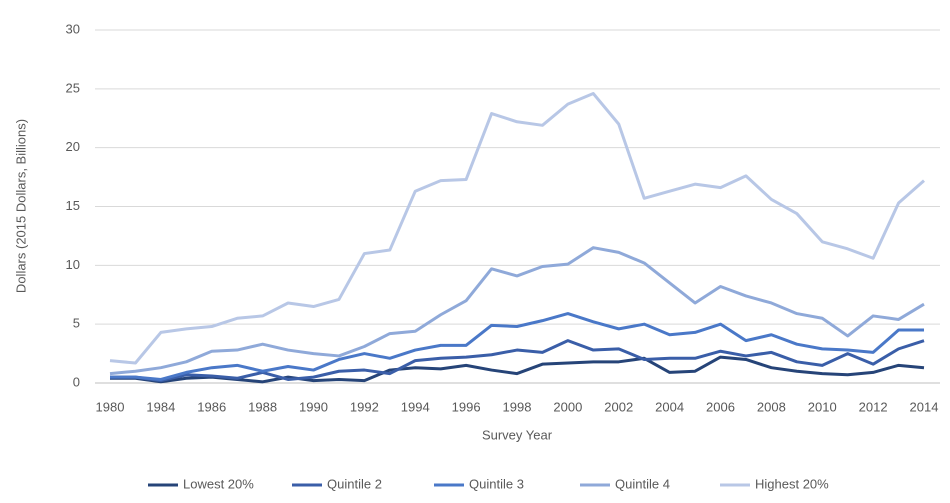 The image size is (950, 503). Describe the element at coordinates (76, 381) in the screenshot. I see `y-tick-label: 0` at that location.